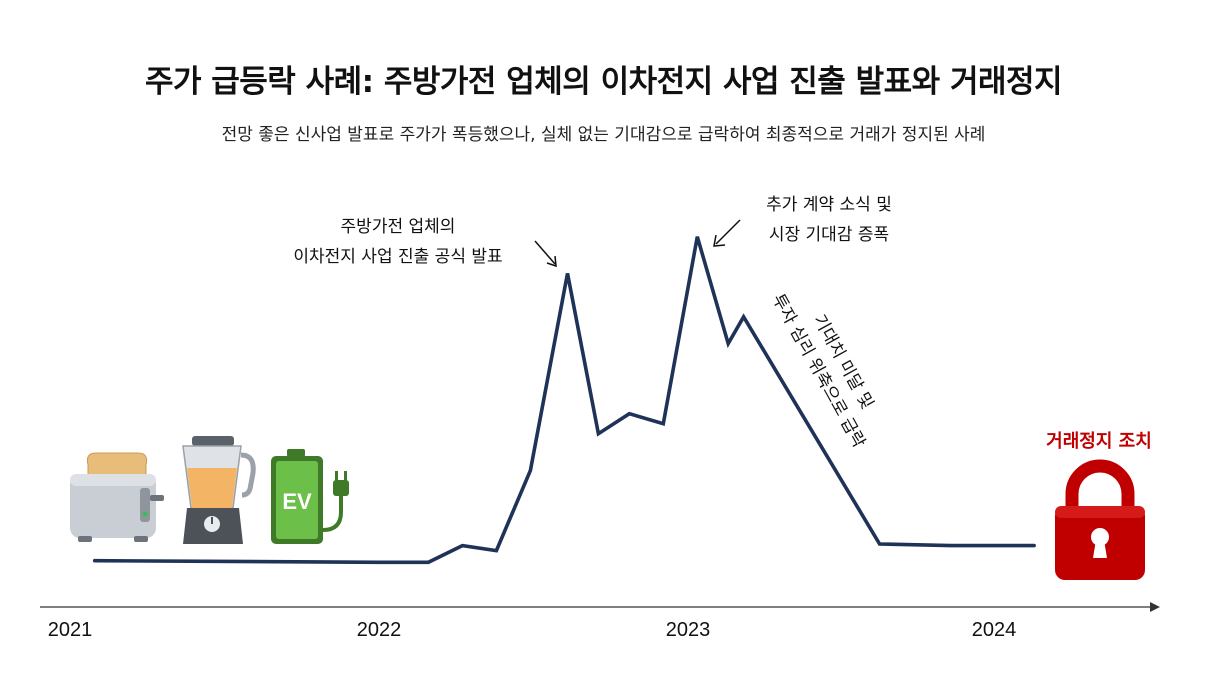  What do you see at coordinates (994, 630) in the screenshot?
I see `x-tick-label-2024: 2024` at bounding box center [994, 630].